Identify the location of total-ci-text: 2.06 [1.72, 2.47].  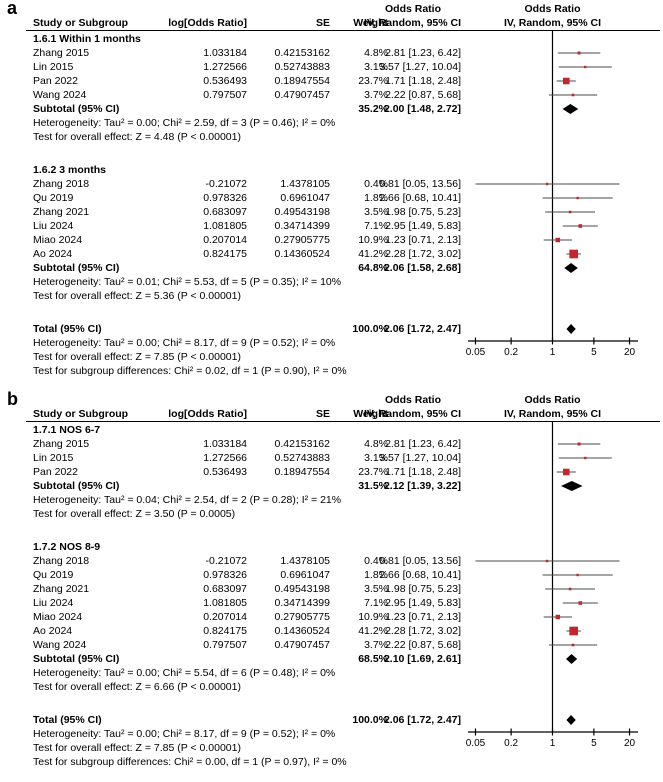
(422, 720).